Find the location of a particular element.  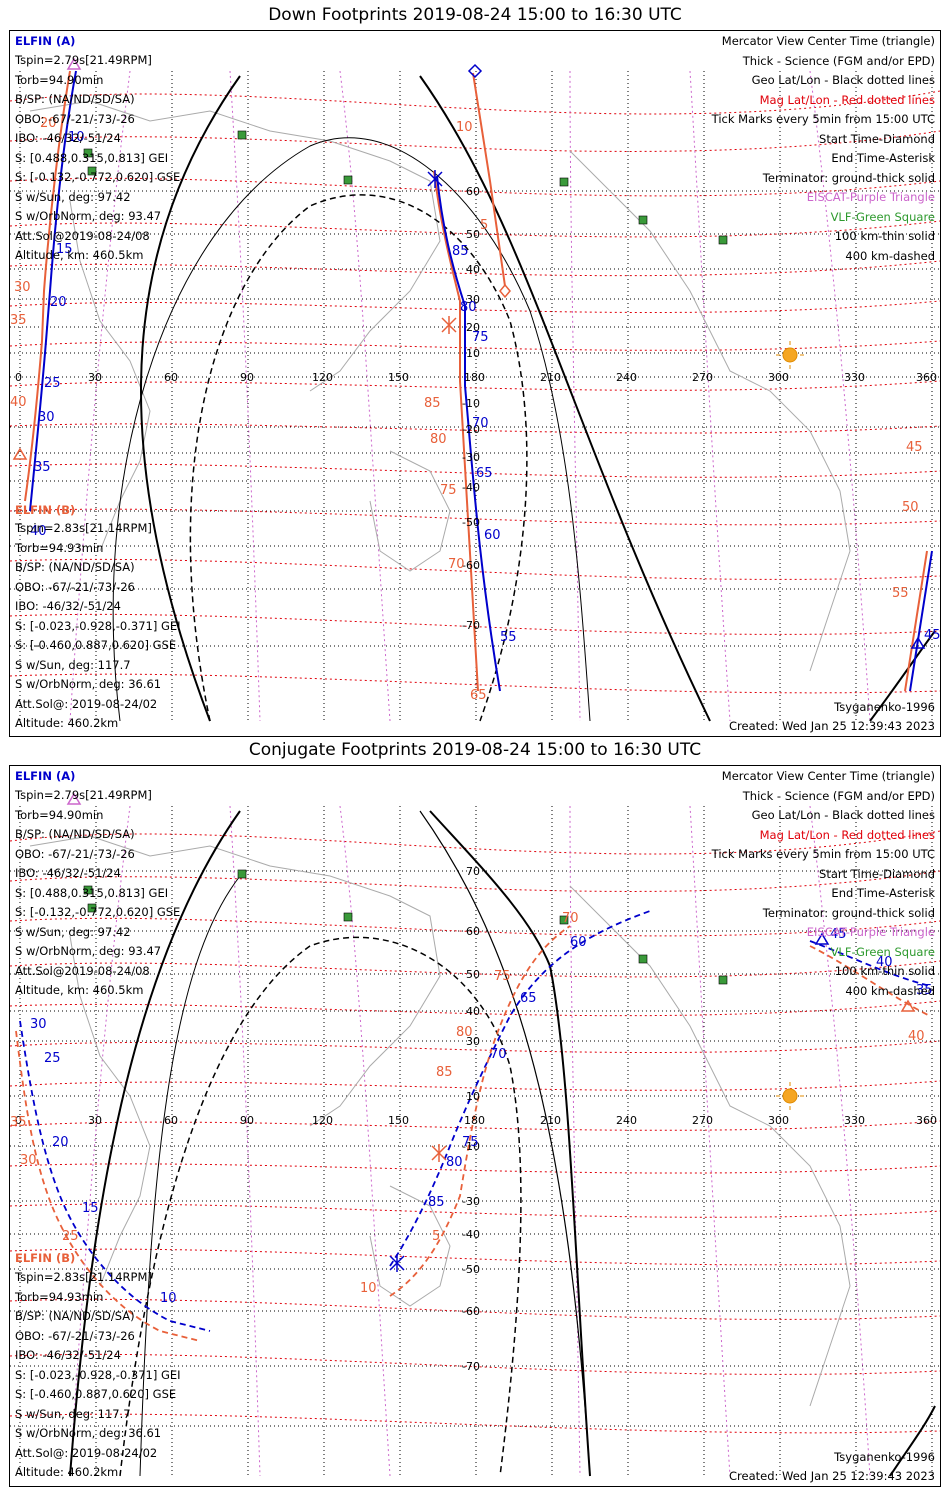

info-line: Tspin=2.79s[21.49RPM] is located at coordinates (83, 795).